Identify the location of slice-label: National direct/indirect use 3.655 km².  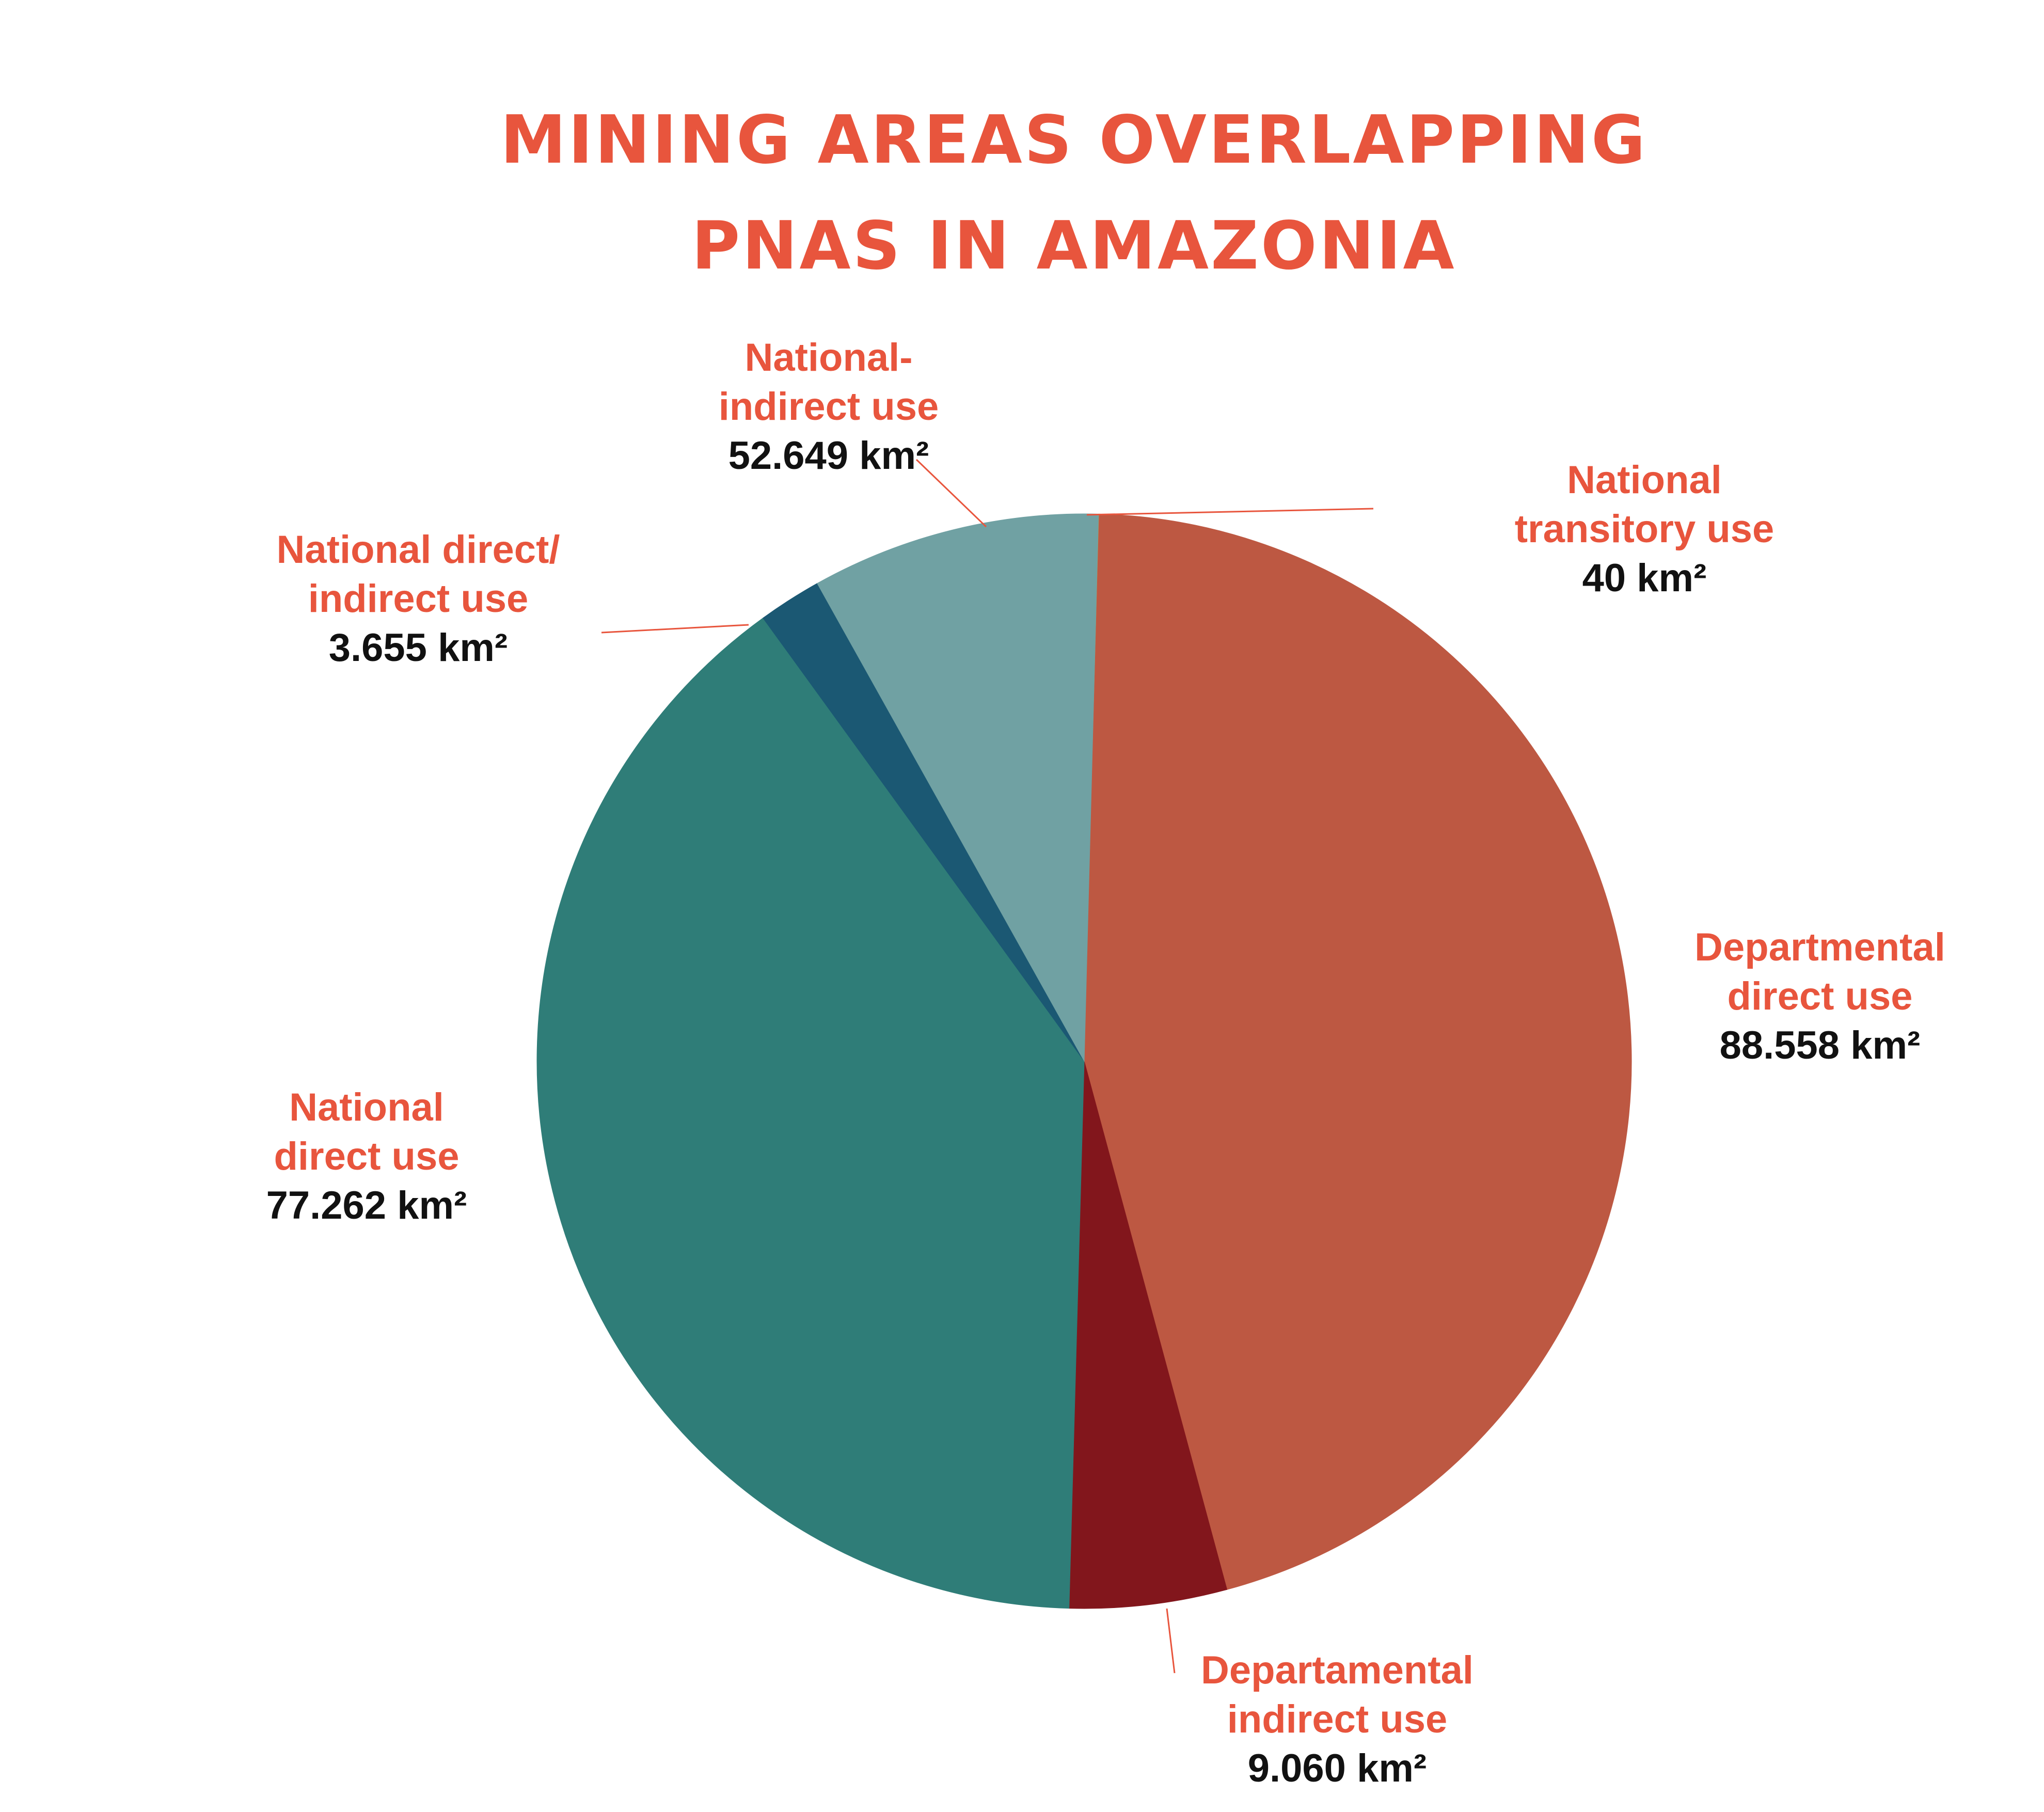
(418, 599).